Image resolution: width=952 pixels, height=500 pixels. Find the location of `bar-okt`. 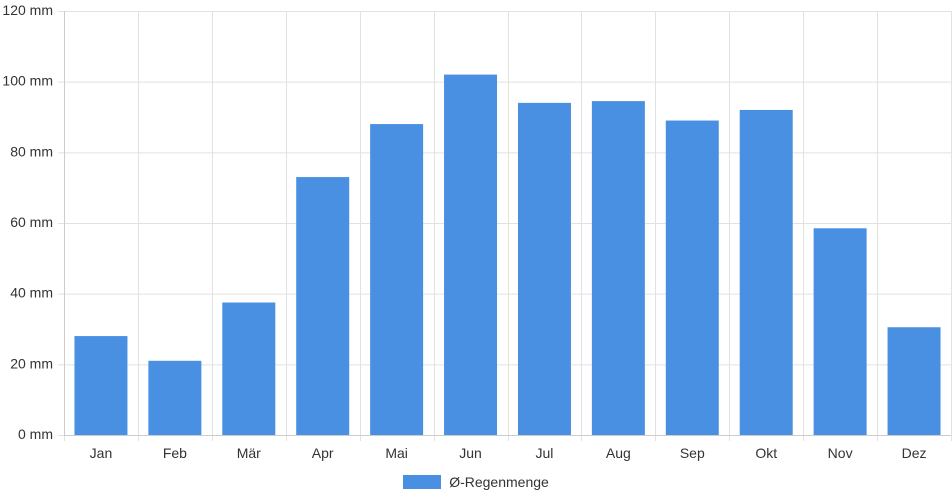

bar-okt is located at coordinates (766, 272).